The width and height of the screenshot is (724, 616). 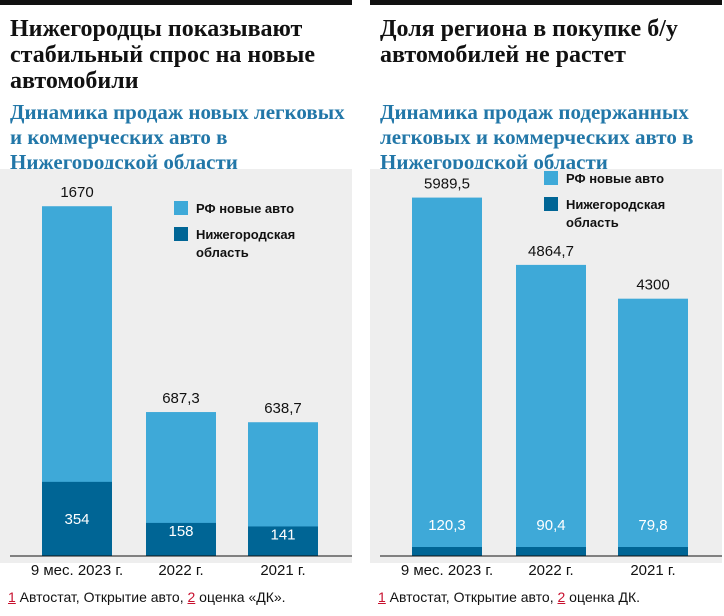 What do you see at coordinates (76, 192) in the screenshot?
I see `data-label-rf: 1670` at bounding box center [76, 192].